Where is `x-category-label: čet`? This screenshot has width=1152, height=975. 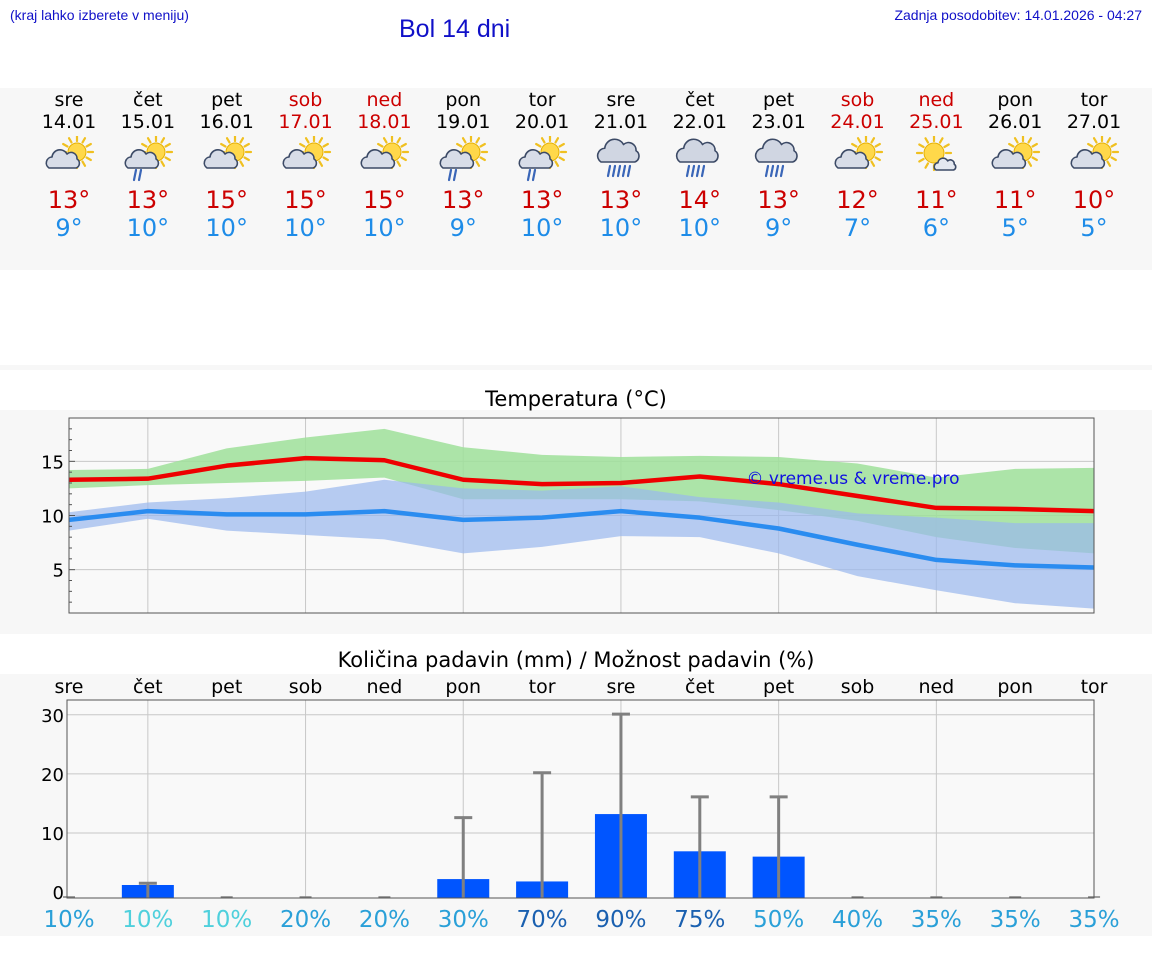 x-category-label: čet is located at coordinates (148, 687).